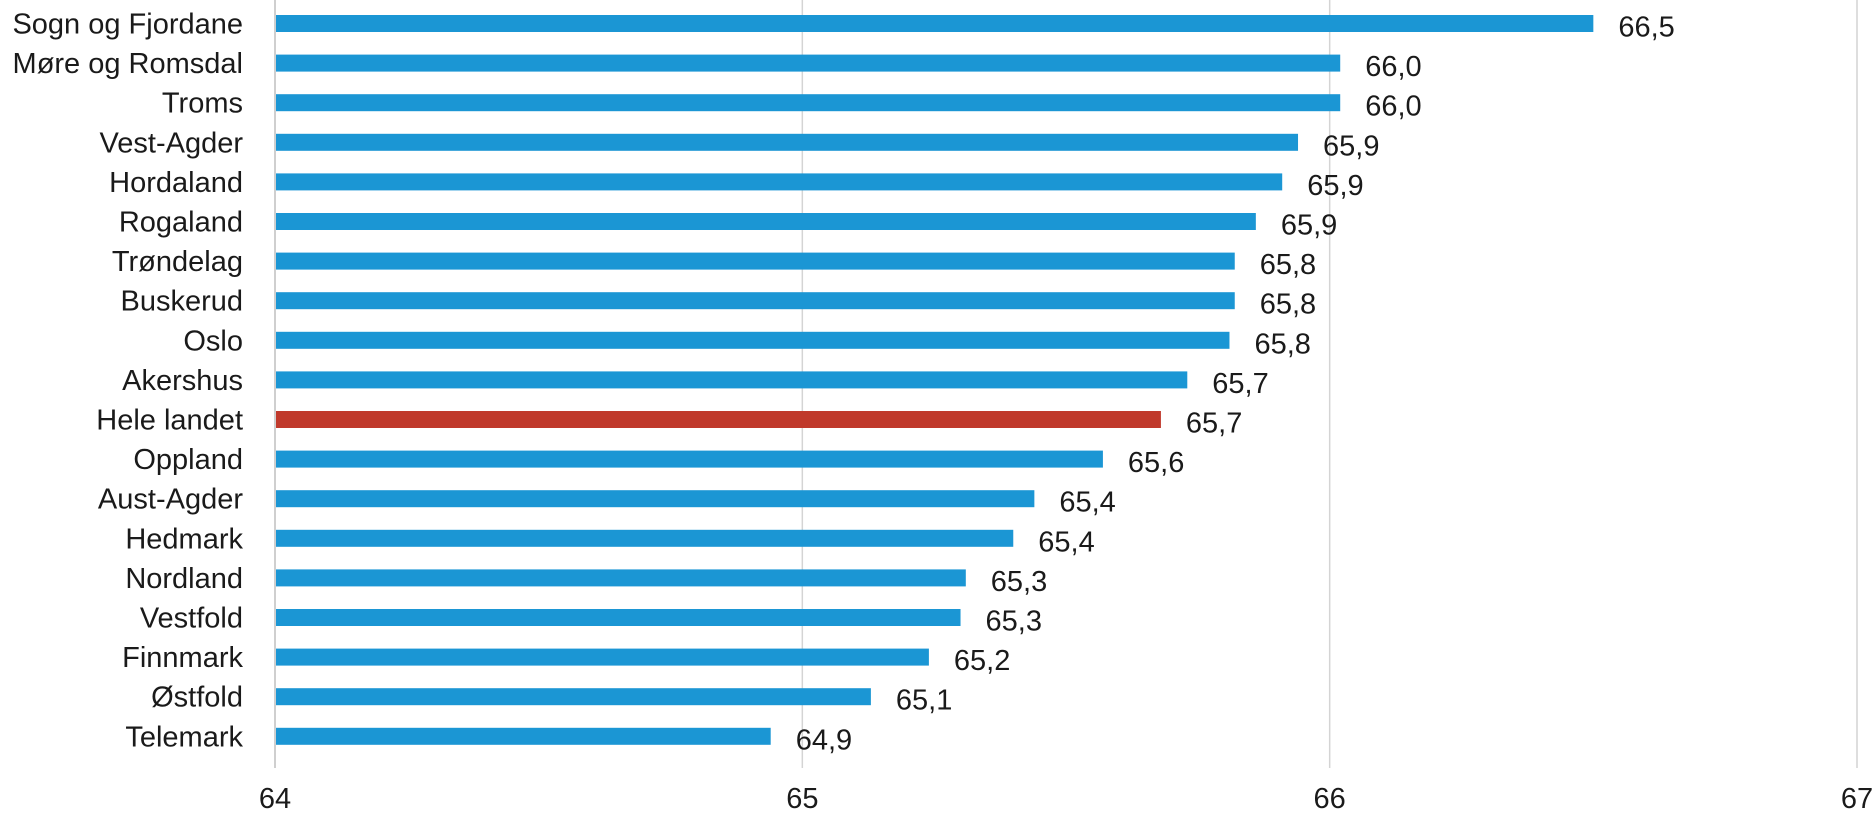  What do you see at coordinates (184, 579) in the screenshot?
I see `category-label: Nordland` at bounding box center [184, 579].